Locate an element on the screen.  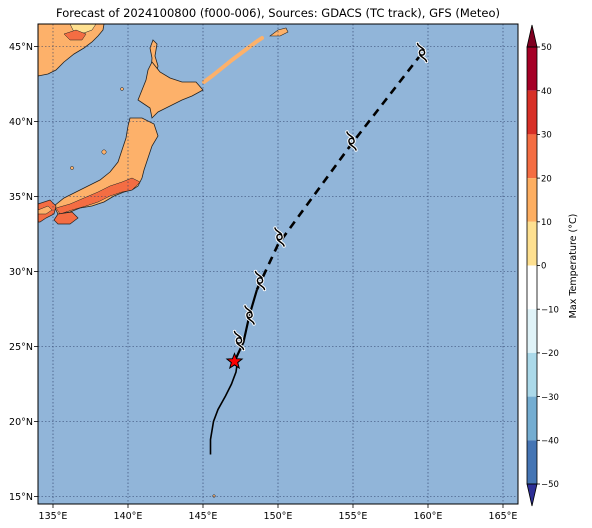
forecast-track-solid is located at coordinates (246, 325).